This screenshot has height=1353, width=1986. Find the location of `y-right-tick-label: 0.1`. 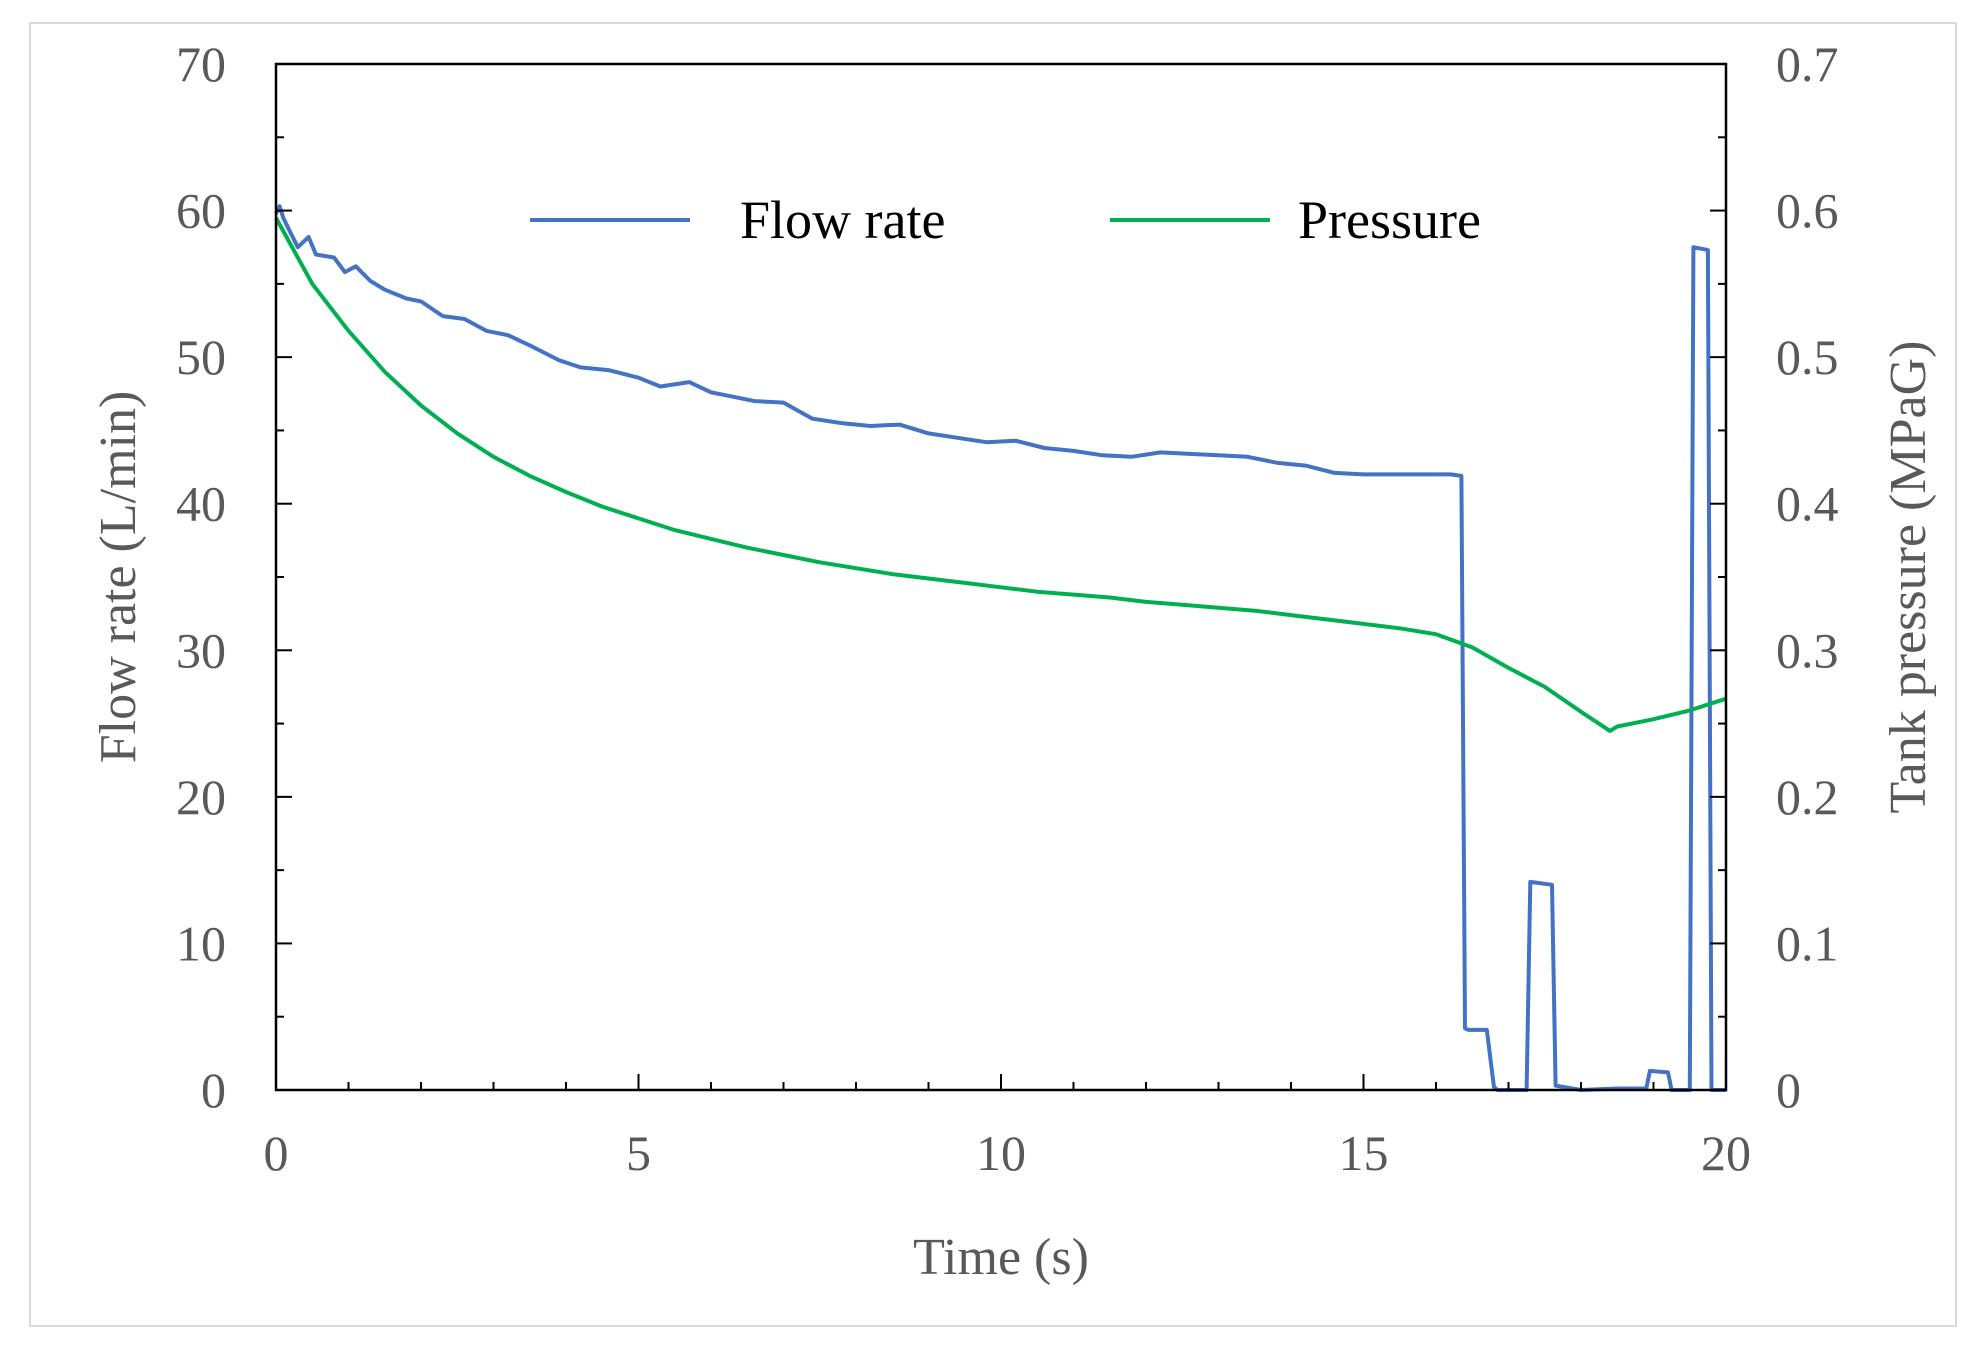

y-right-tick-label: 0.1 is located at coordinates (1807, 943).